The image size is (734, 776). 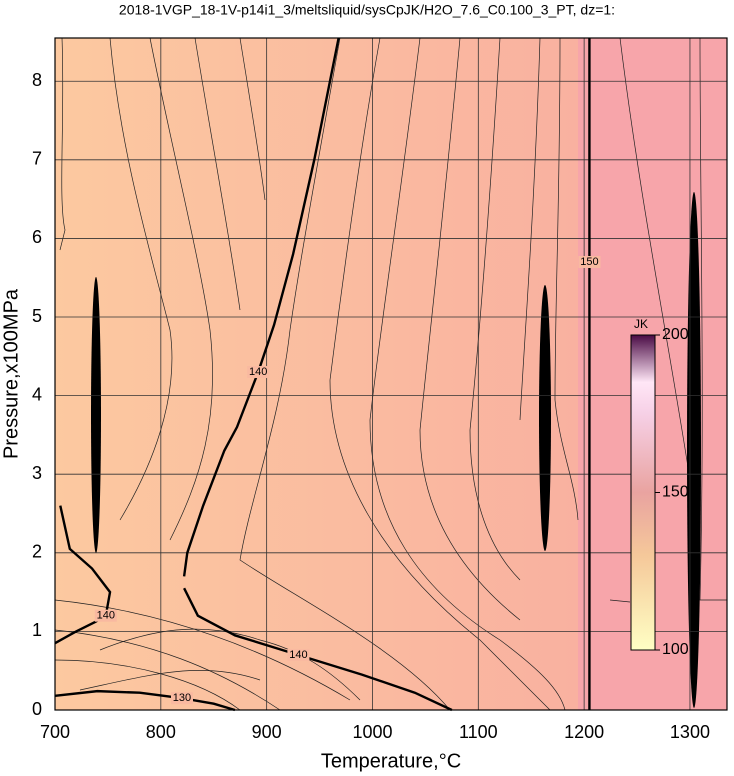 I want to click on x-tick-label: 1100, so click(x=478, y=732).